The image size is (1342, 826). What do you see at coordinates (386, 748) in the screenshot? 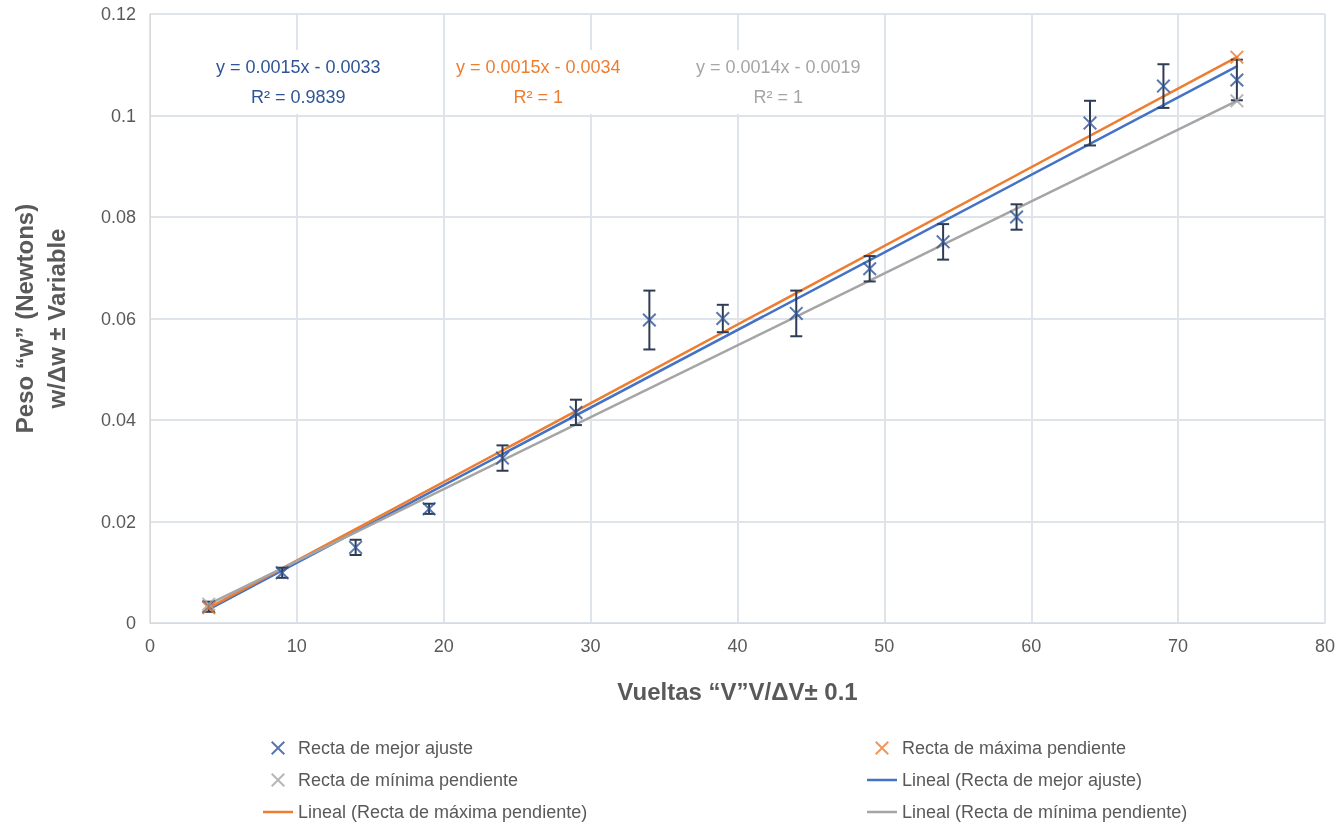
I see `legend-label: Recta de mejor ajuste` at bounding box center [386, 748].